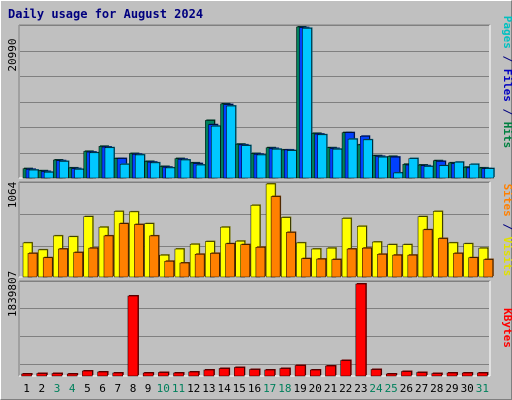 This screenshot has height=400, width=512. I want to click on x-tick-label: 5, so click(87, 388).